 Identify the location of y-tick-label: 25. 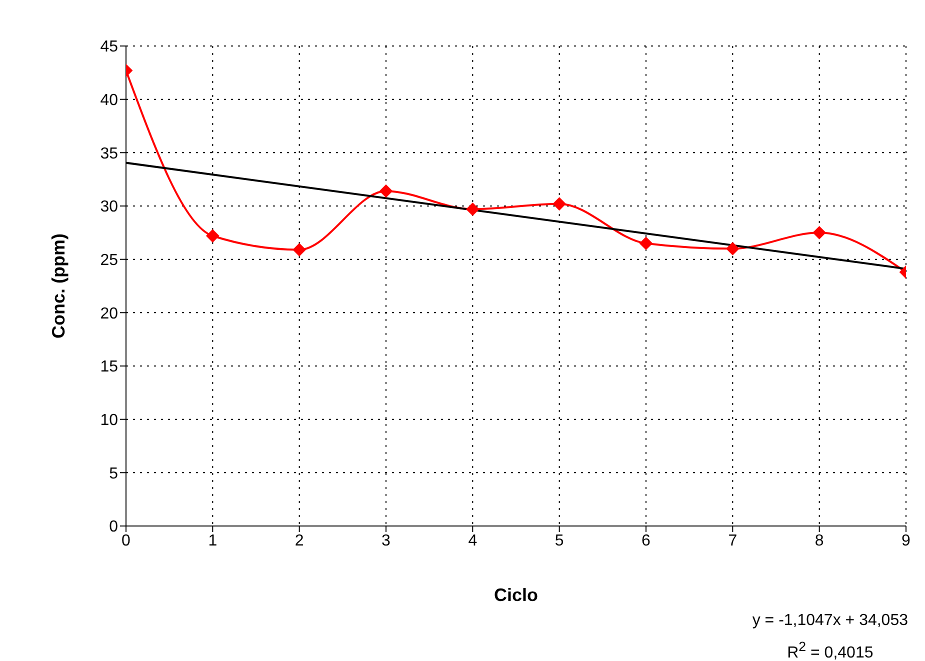
(109, 261).